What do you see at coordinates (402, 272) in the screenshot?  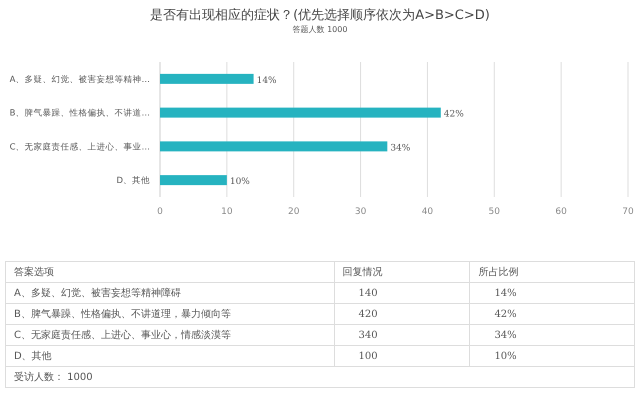 I see `text: 回复情况` at bounding box center [402, 272].